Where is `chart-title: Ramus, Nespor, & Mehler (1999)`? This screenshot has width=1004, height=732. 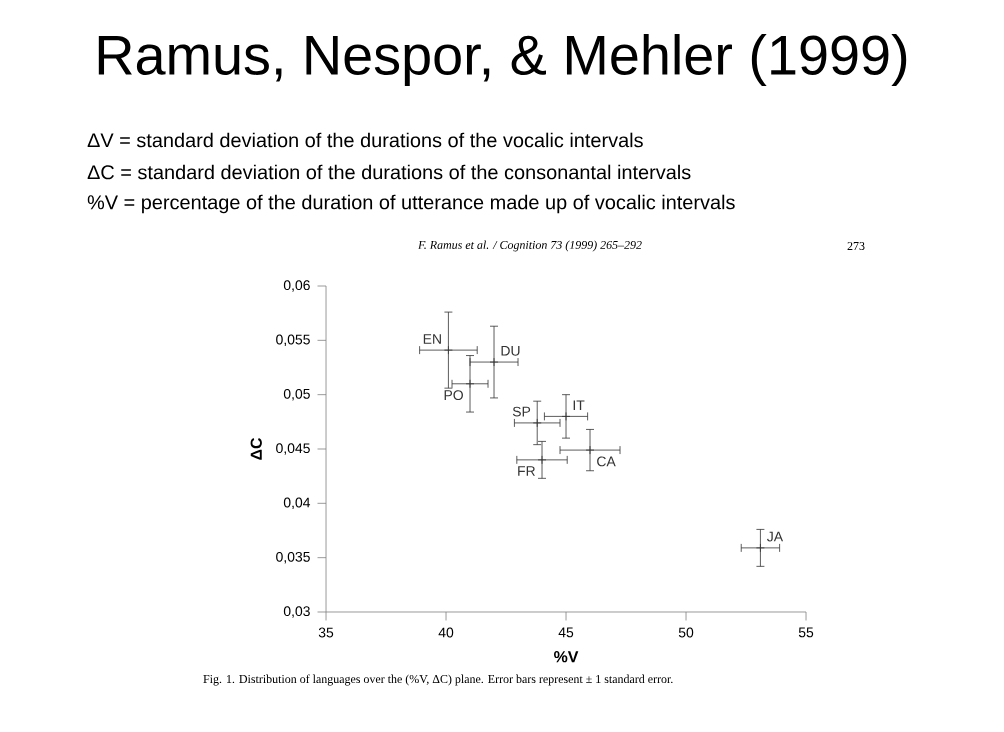
chart-title: Ramus, Nespor, & Mehler (1999) is located at coordinates (502, 60).